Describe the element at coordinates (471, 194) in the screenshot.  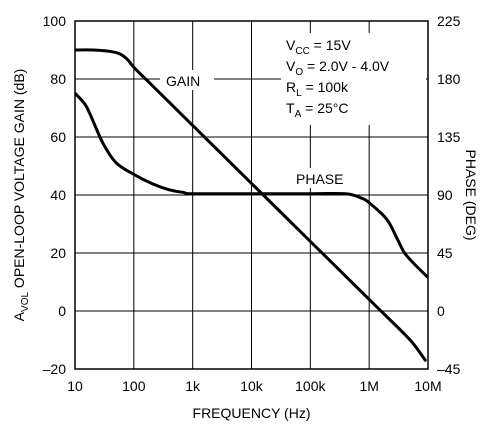
I see `y-right-axis-title: PHASE (DEG)` at that location.